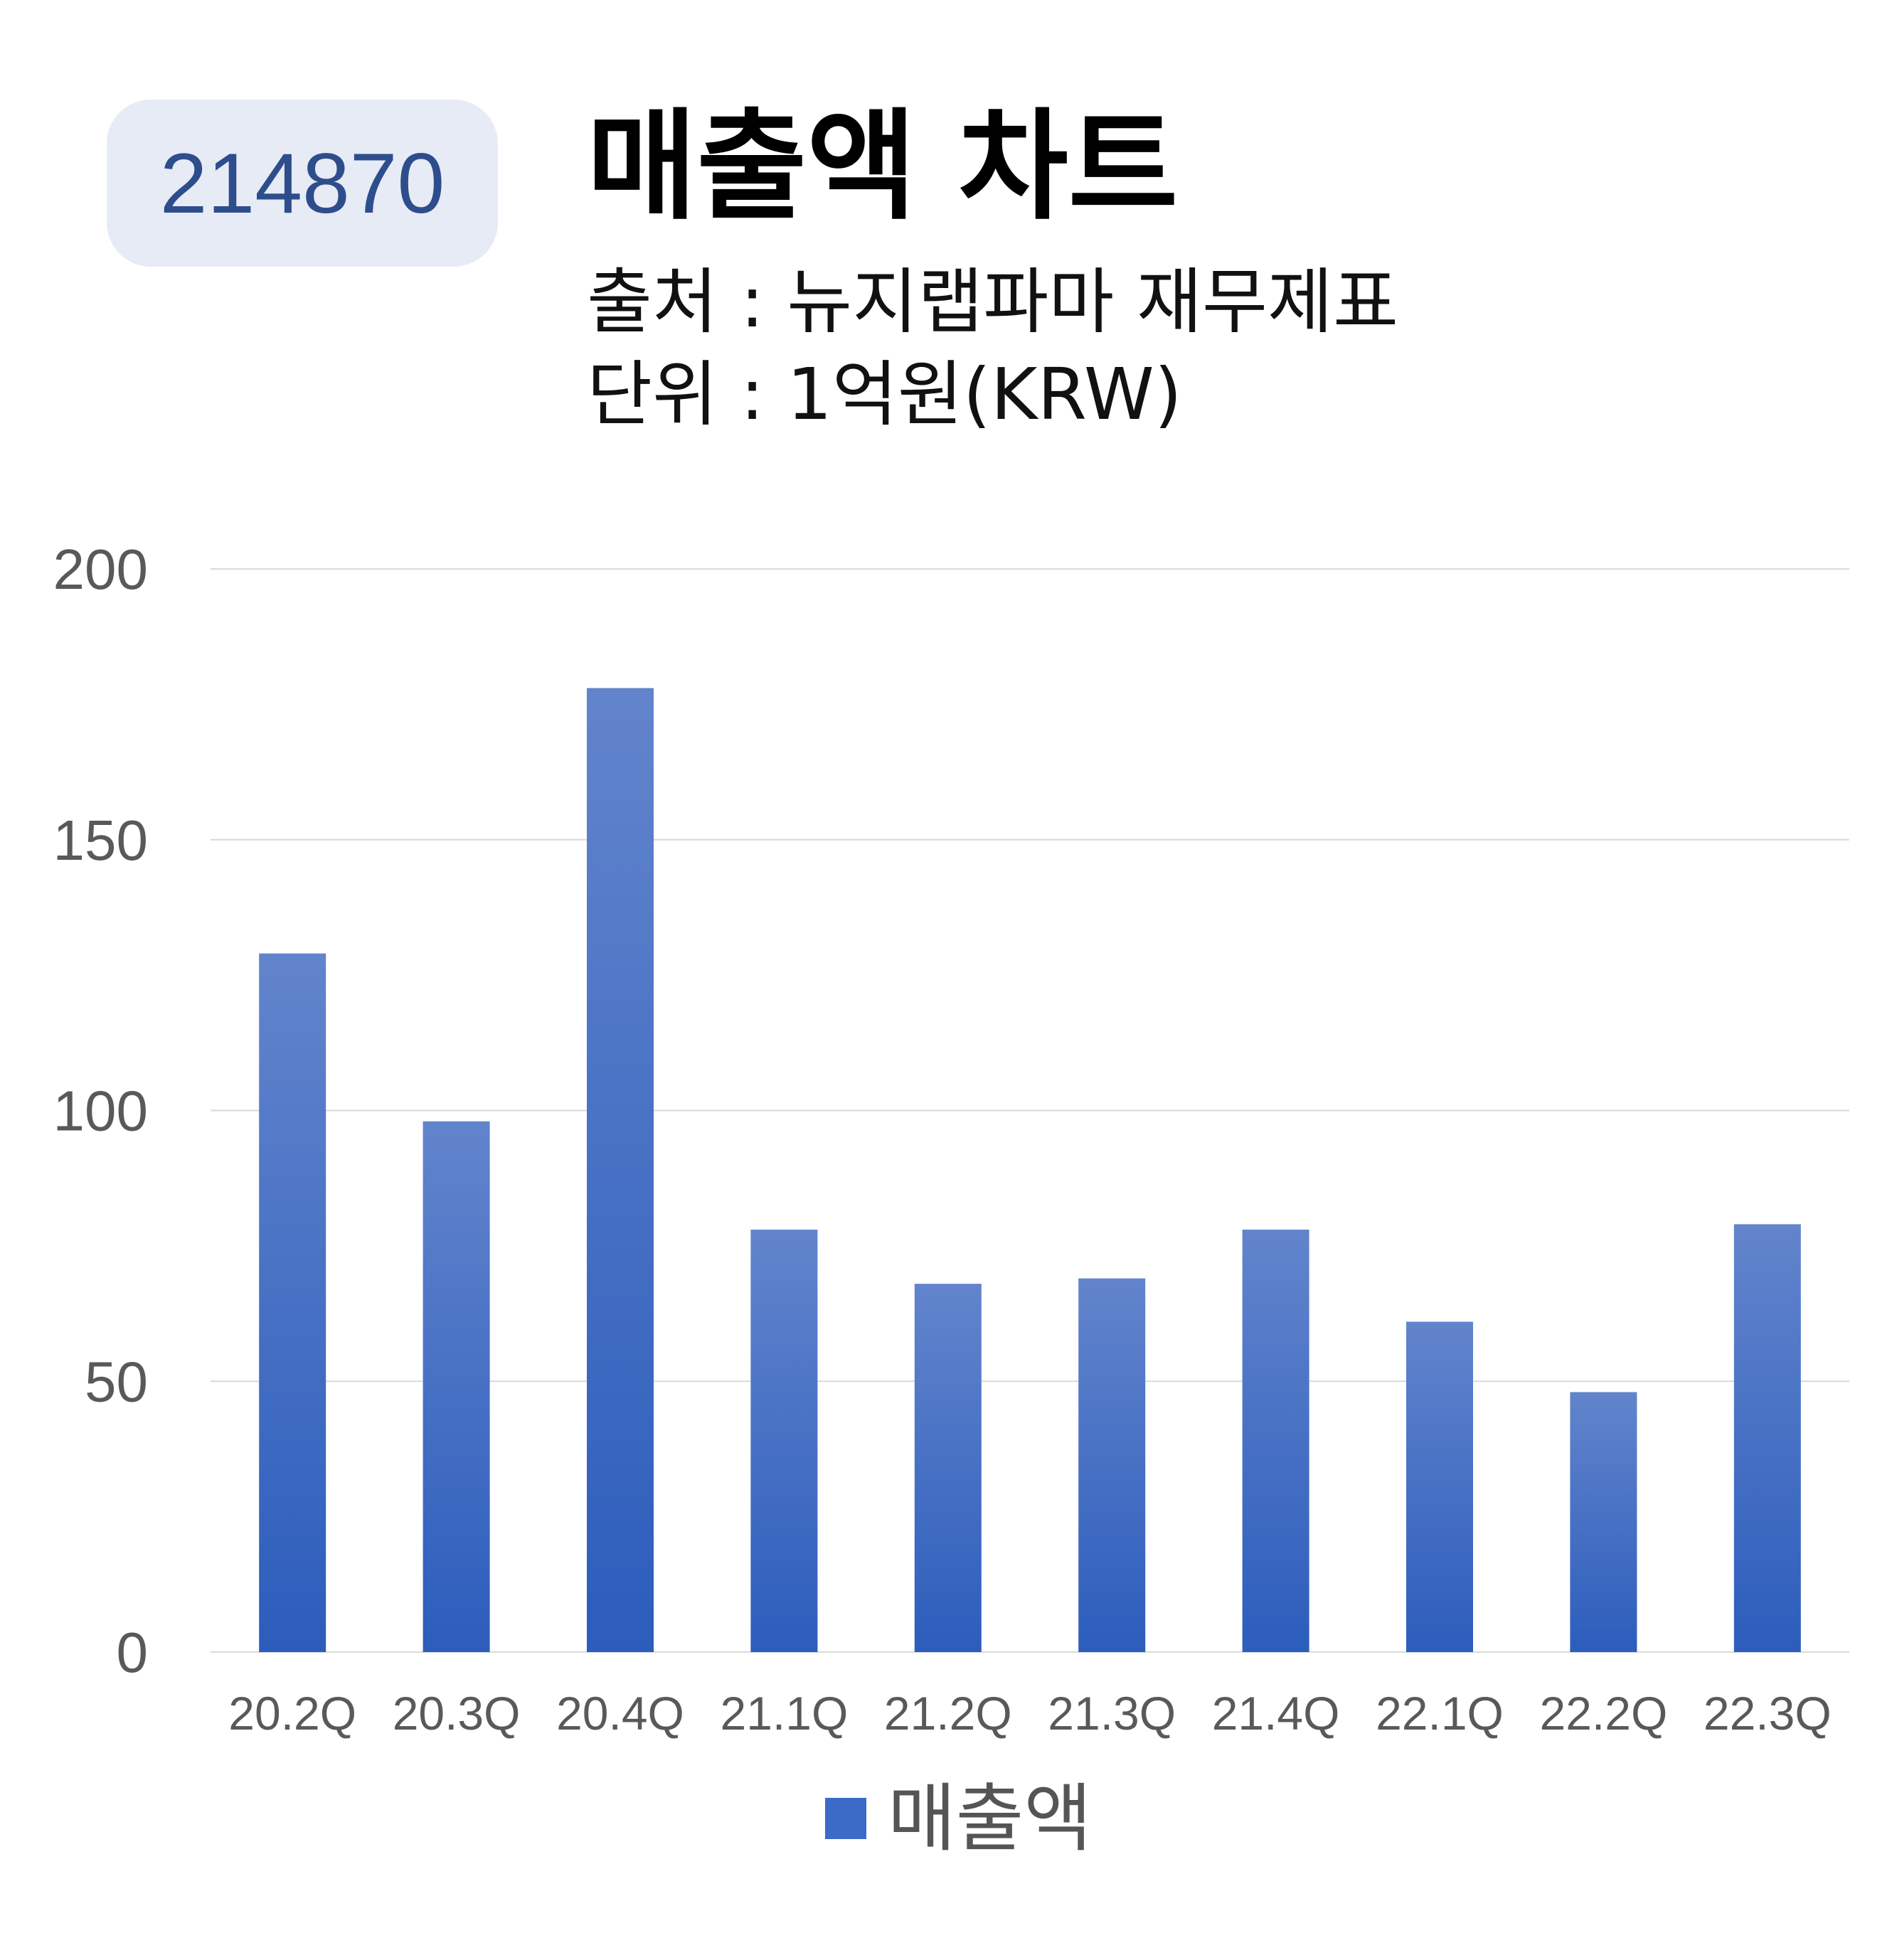 The image size is (1897, 1960). I want to click on x-tick-label: 21.4Q, so click(1276, 1713).